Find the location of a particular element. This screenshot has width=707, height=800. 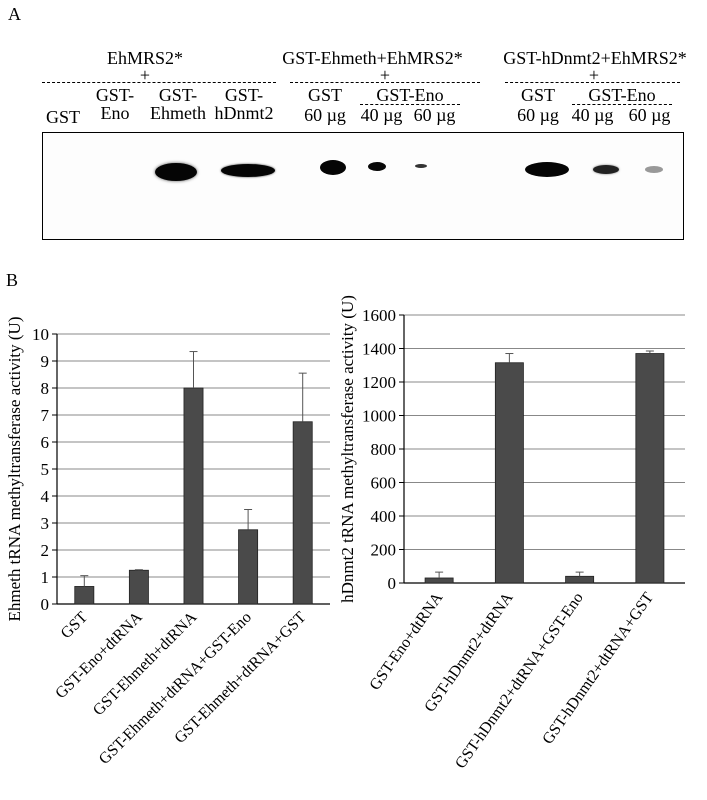

y-tick-label-1: 1 is located at coordinates (45, 577).